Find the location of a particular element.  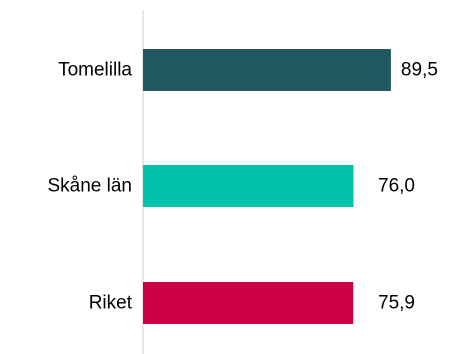

category-label-2: Riket is located at coordinates (111, 303).